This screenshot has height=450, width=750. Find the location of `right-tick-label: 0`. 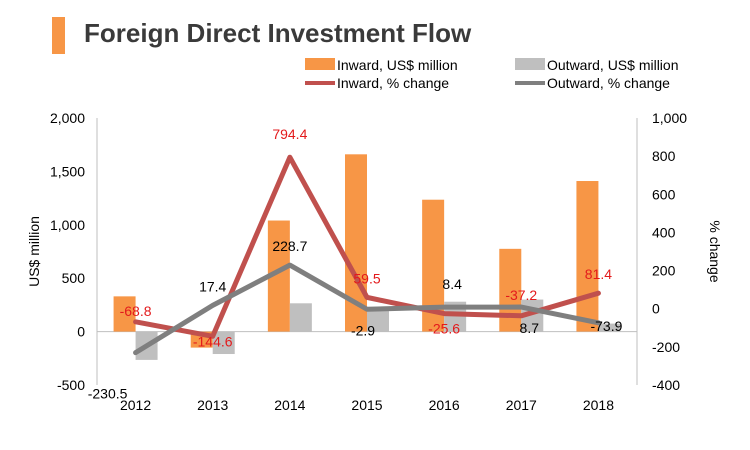

right-tick-label: 0 is located at coordinates (656, 309).